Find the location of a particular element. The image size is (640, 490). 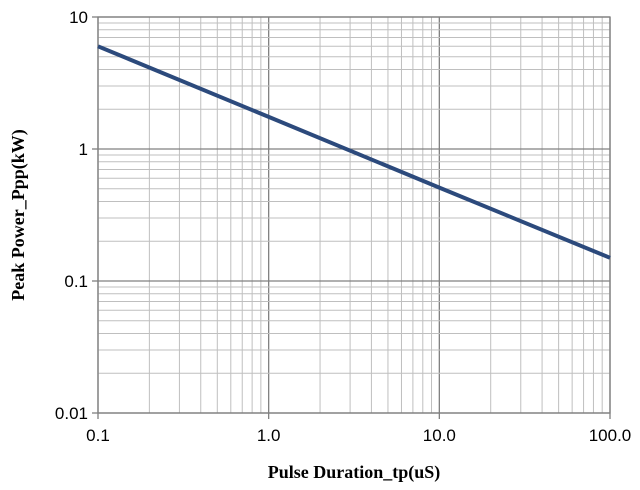

x-axis-title: Pulse Duration_tp(uS) is located at coordinates (354, 472).